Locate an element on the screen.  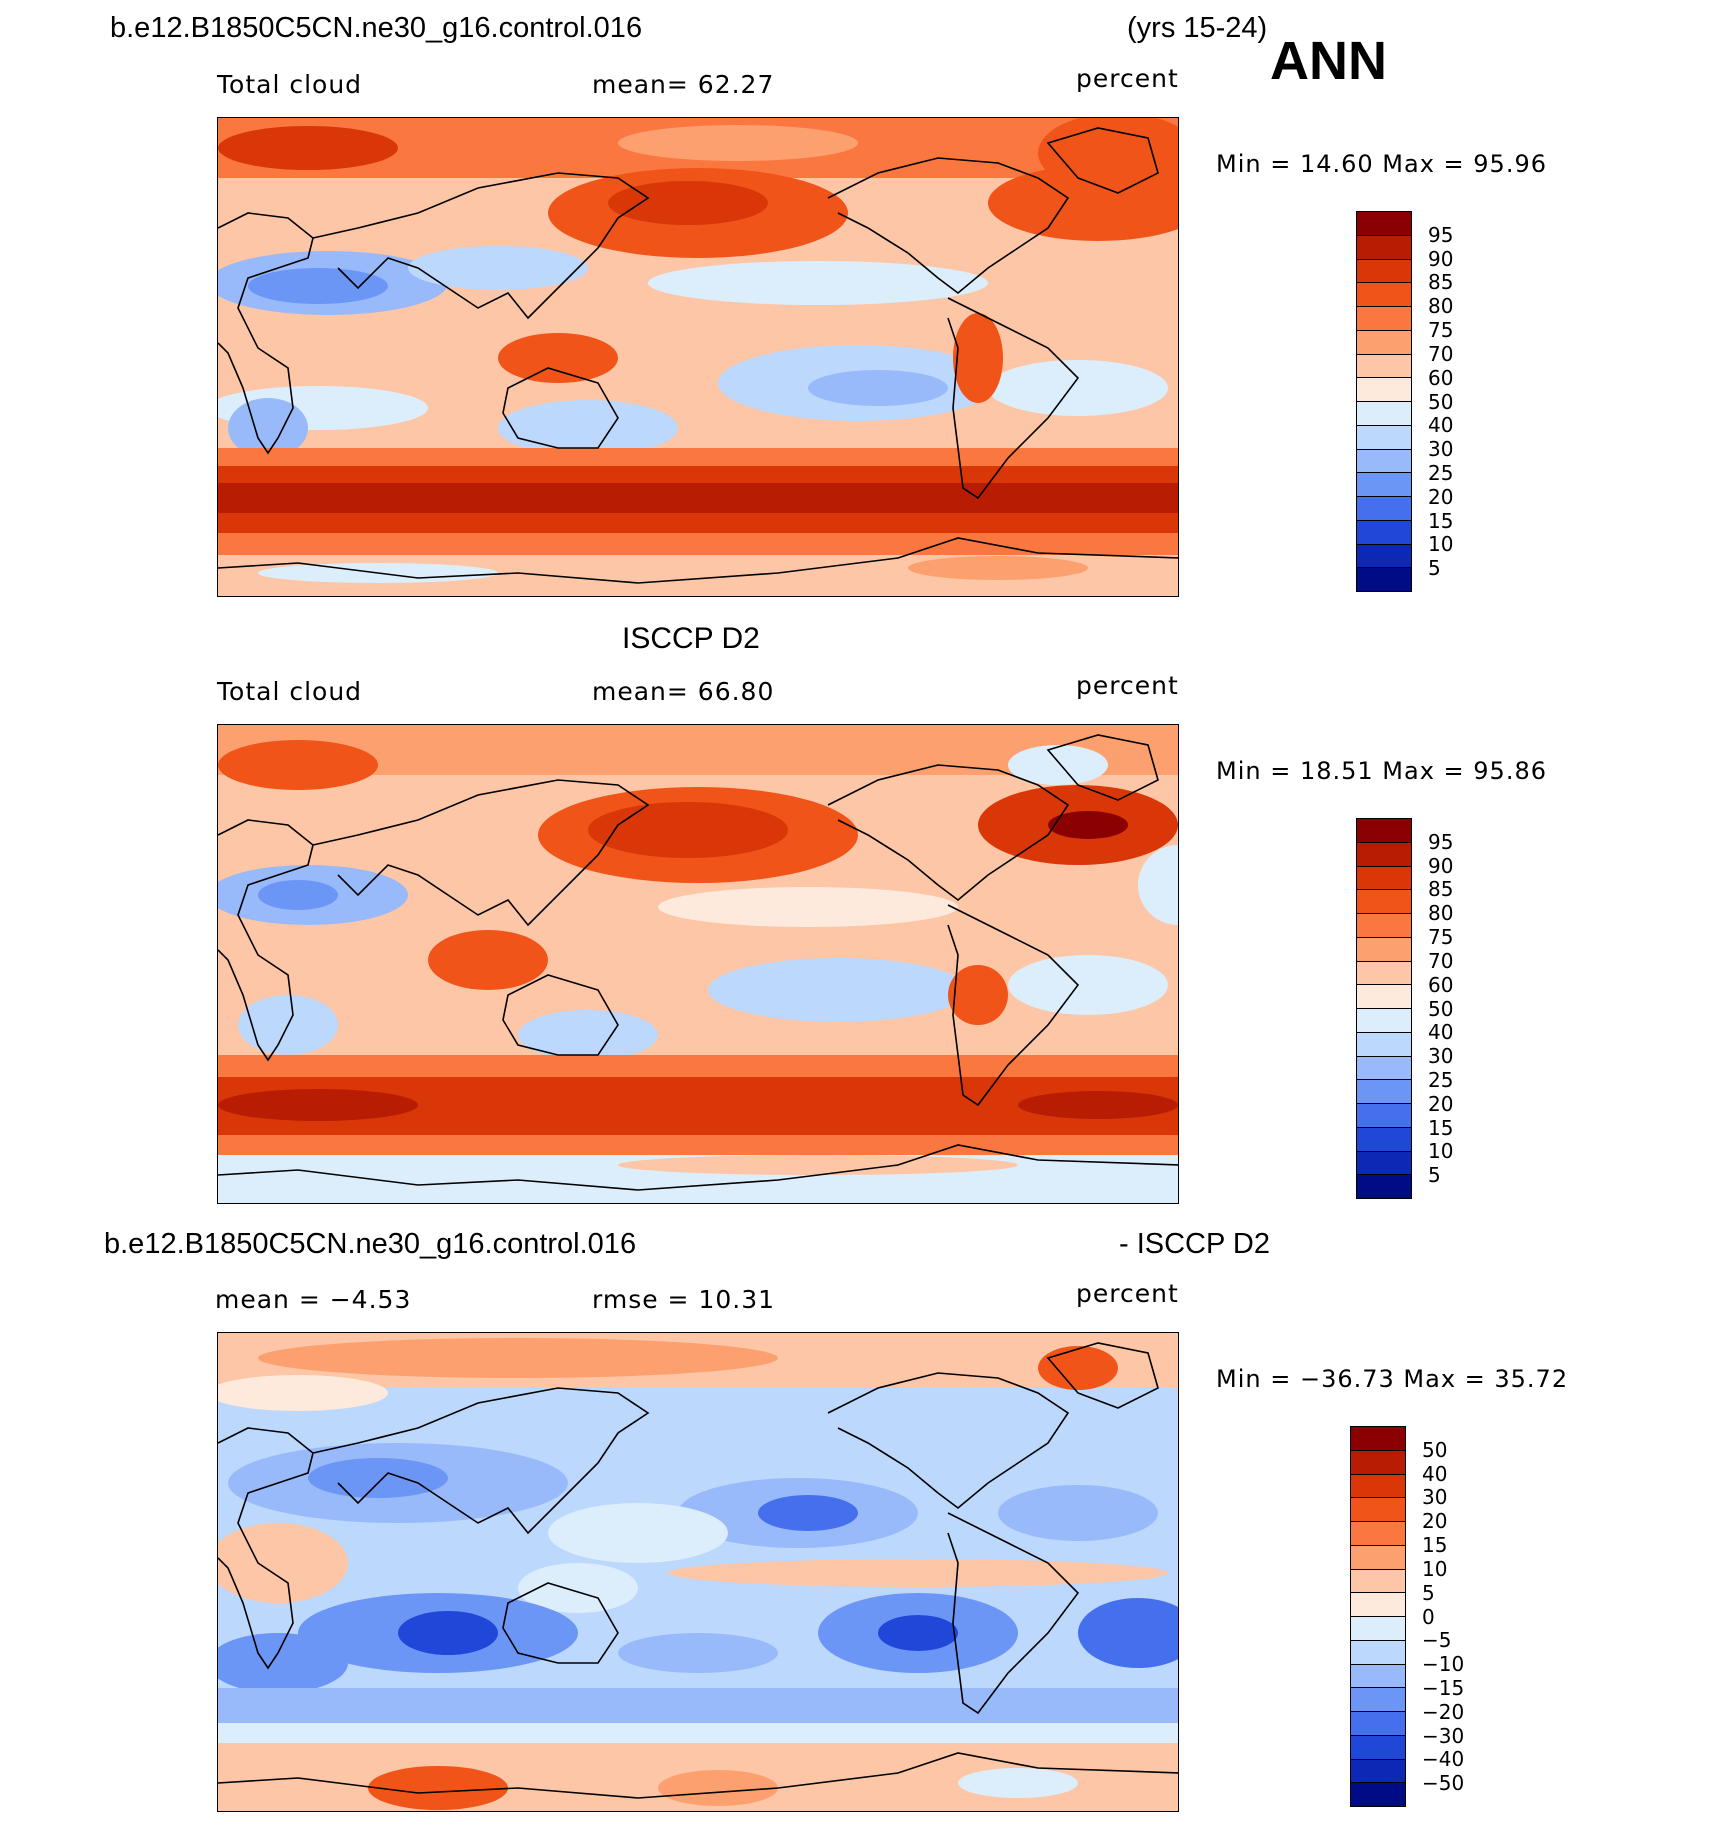
panel1-variable: Total cloud is located at coordinates (290, 84).